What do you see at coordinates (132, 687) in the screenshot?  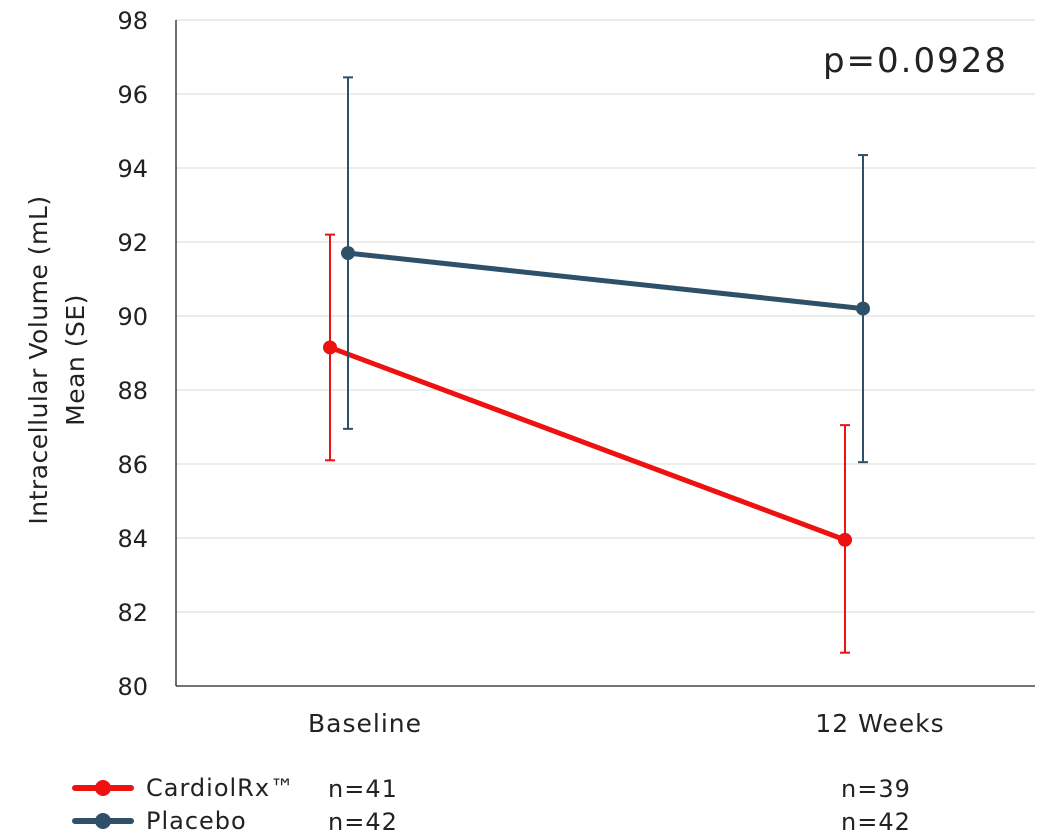 I see `y-tick-label: 80` at bounding box center [132, 687].